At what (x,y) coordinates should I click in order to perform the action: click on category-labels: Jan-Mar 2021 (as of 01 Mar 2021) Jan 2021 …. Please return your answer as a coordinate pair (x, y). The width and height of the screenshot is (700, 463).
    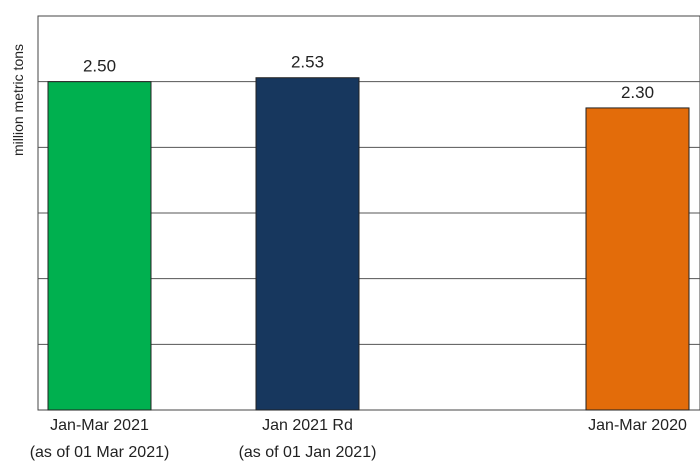
    Looking at the image, I should click on (358, 439).